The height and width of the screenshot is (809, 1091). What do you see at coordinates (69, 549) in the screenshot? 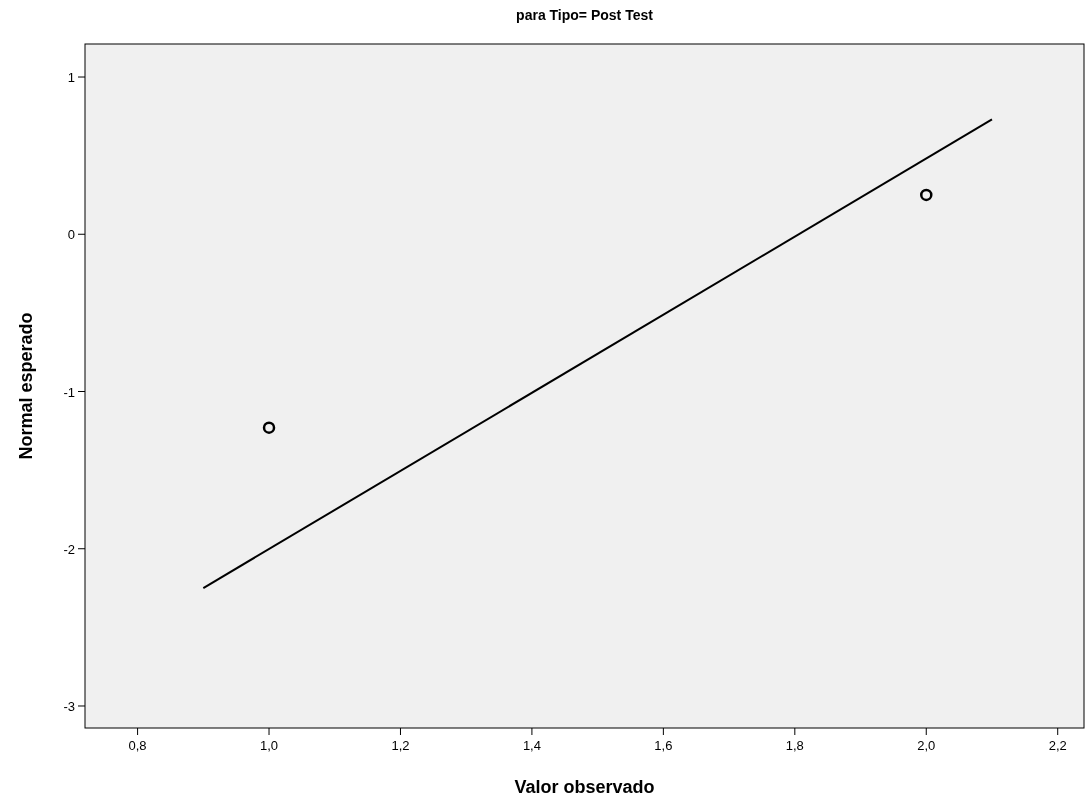
I see `y-tick-label: -2` at bounding box center [69, 549].